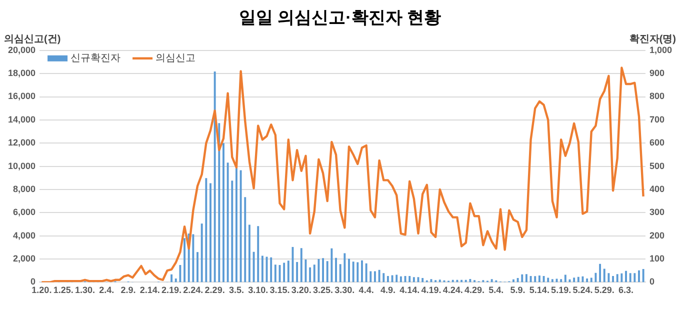  What do you see at coordinates (496, 290) in the screenshot?
I see `x-tick-label: 5.4.` at bounding box center [496, 290].